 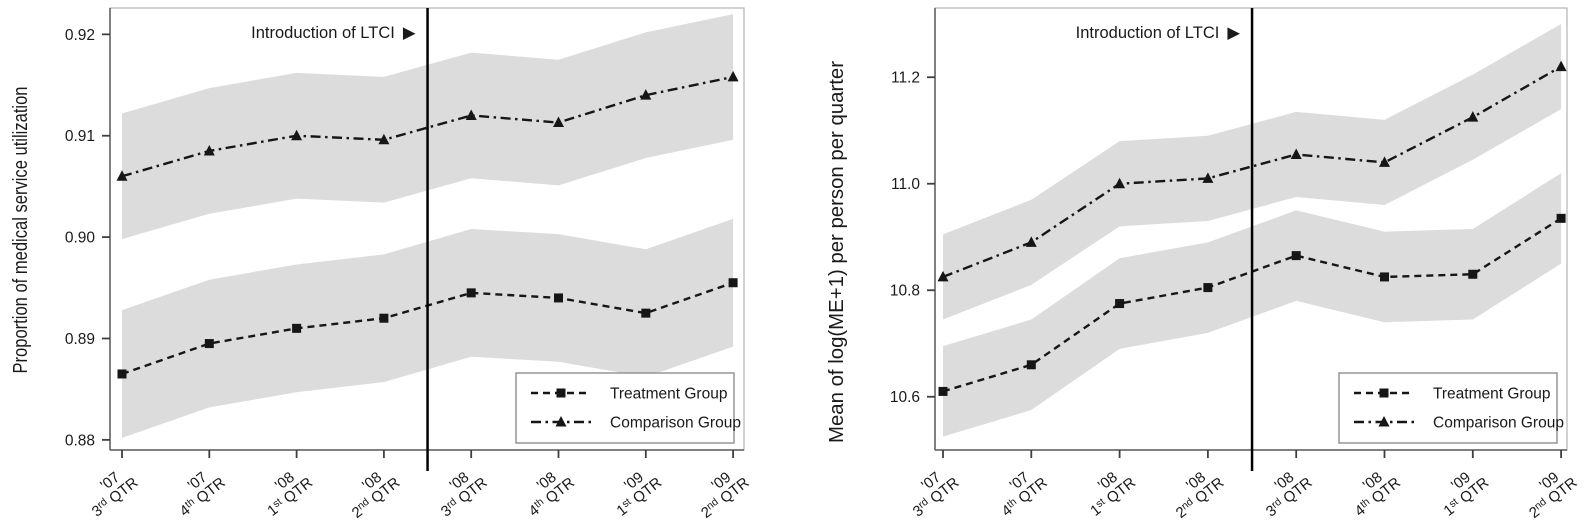 What do you see at coordinates (837, 252) in the screenshot?
I see `y-axis-title-right: Mean of log(ME+1) per person per quarter` at bounding box center [837, 252].